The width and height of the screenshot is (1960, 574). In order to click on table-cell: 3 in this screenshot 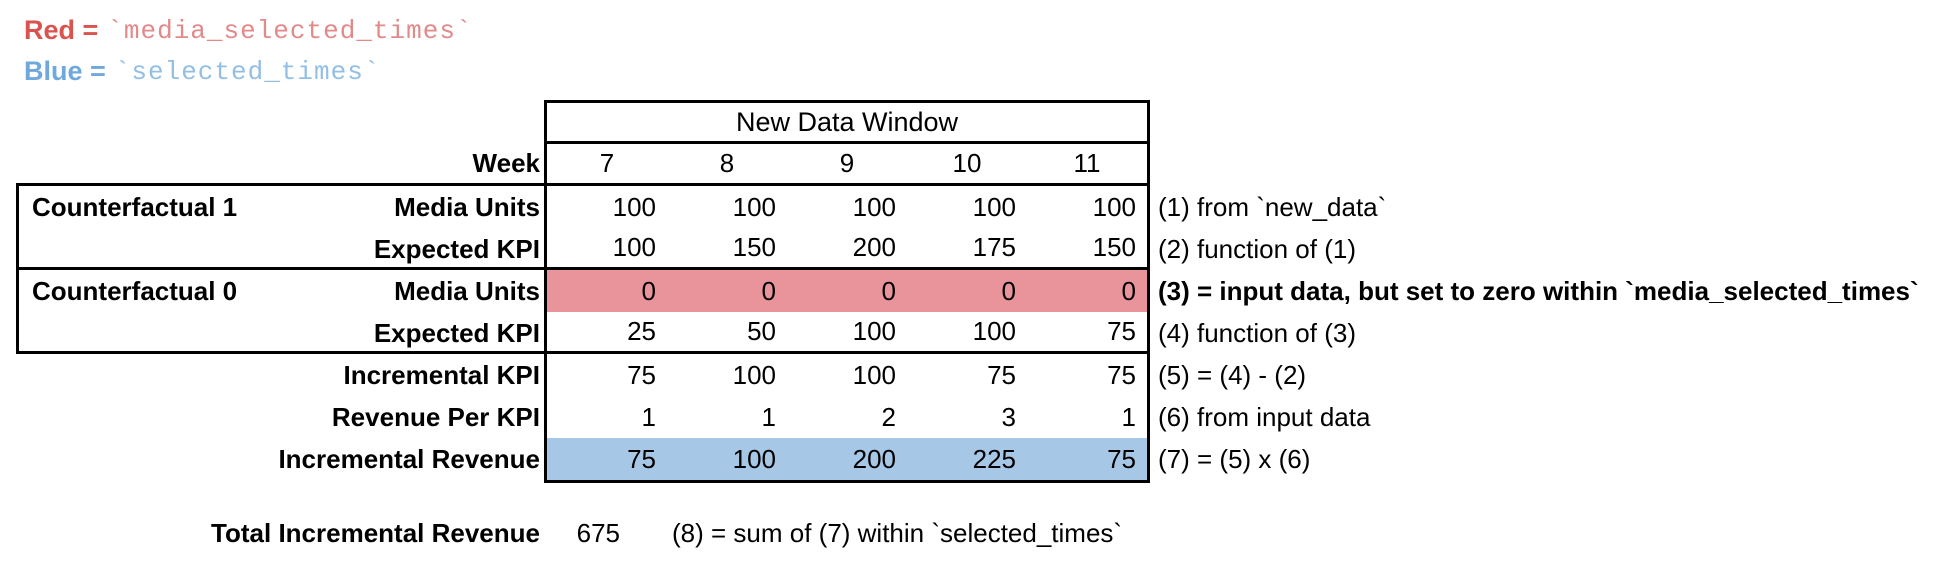, I will do `click(1008, 416)`.